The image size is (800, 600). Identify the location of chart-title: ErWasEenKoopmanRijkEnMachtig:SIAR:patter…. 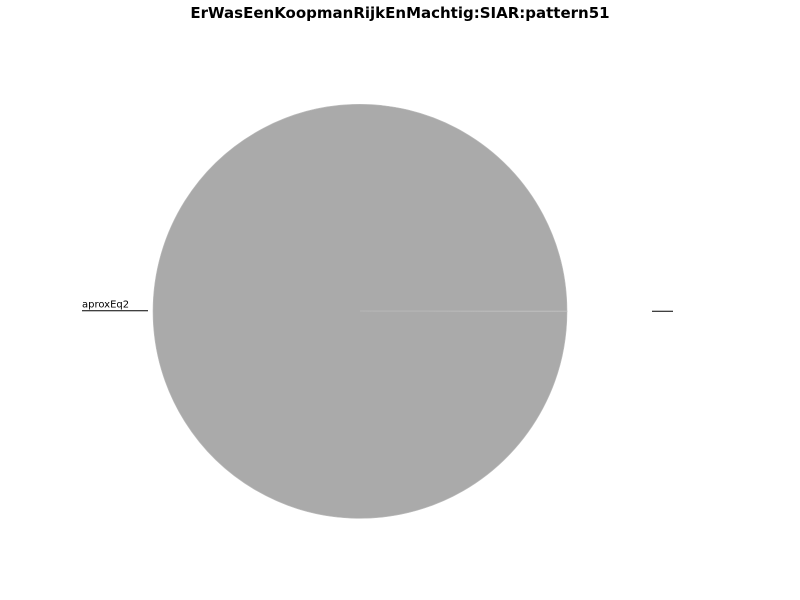
(399, 13).